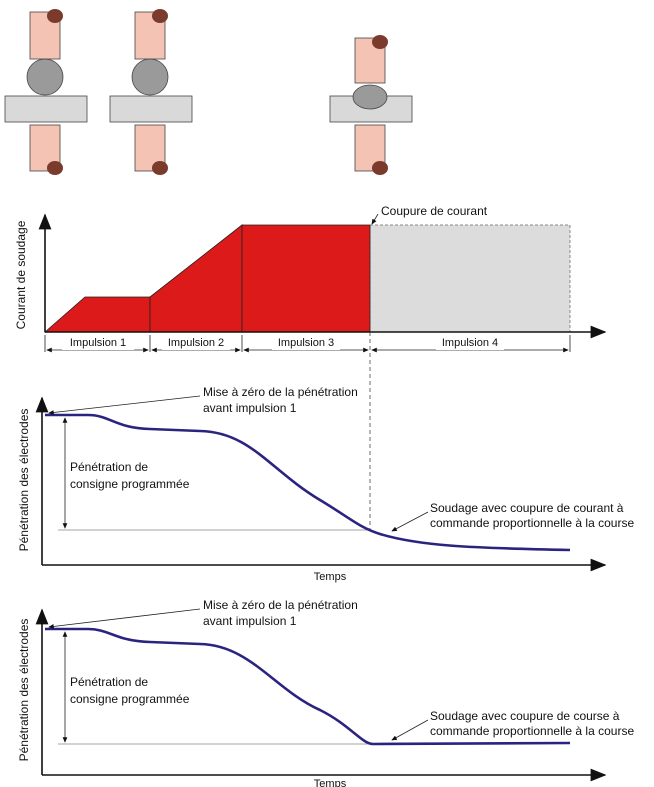 This screenshot has width=654, height=787. Describe the element at coordinates (97, 314) in the screenshot. I see `pulse-1-area` at that location.